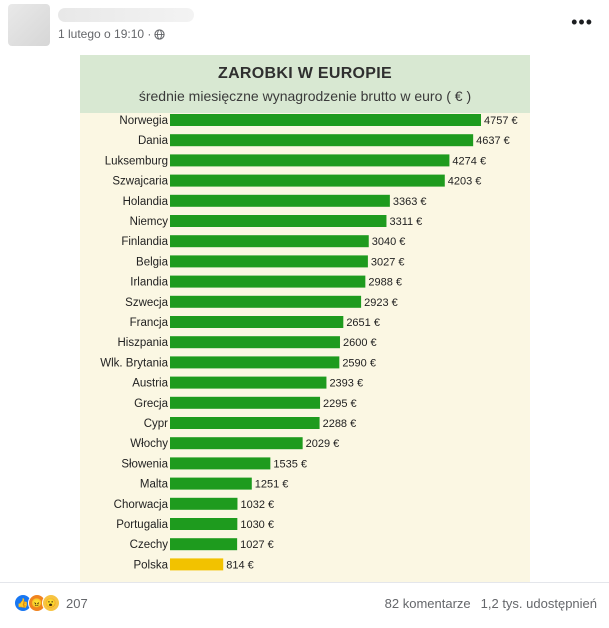 The width and height of the screenshot is (609, 628). What do you see at coordinates (323, 444) in the screenshot?
I see `value-label: 2029 €` at bounding box center [323, 444].